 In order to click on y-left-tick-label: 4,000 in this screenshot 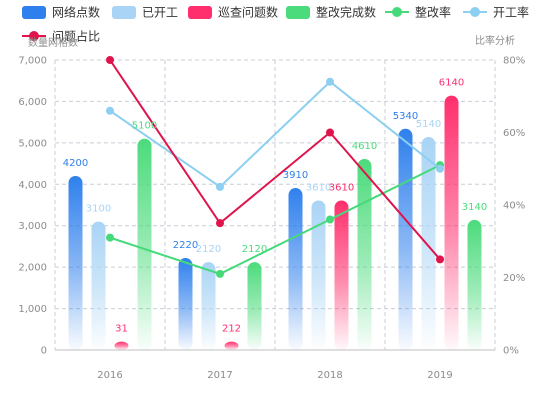, I will do `click(32, 185)`.